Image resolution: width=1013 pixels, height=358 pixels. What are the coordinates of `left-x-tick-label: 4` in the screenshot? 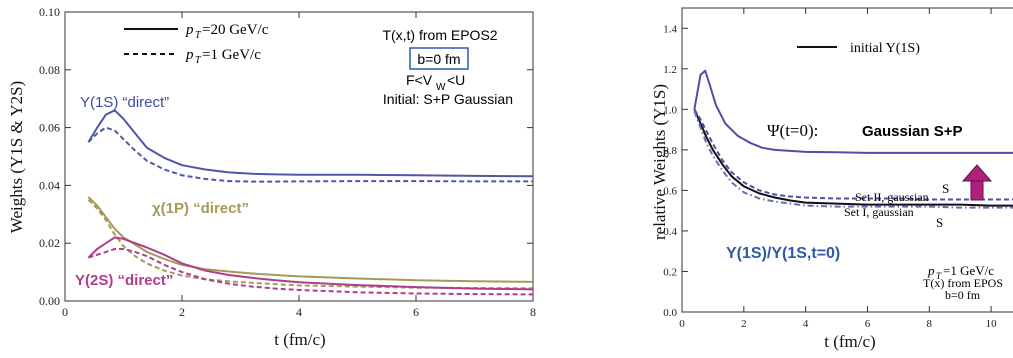 It's located at (299, 312).